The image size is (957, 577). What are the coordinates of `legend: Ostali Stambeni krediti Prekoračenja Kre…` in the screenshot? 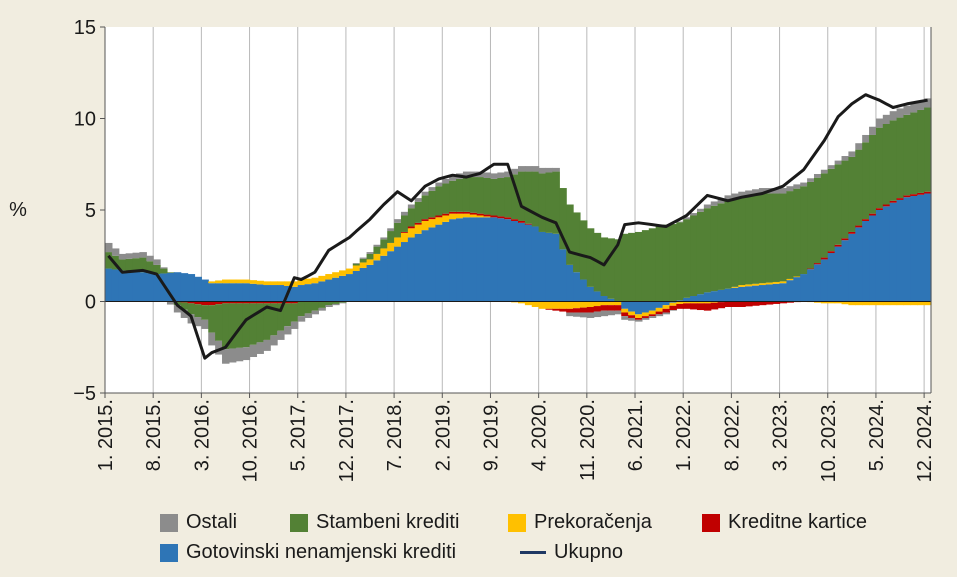 It's located at (478, 540).